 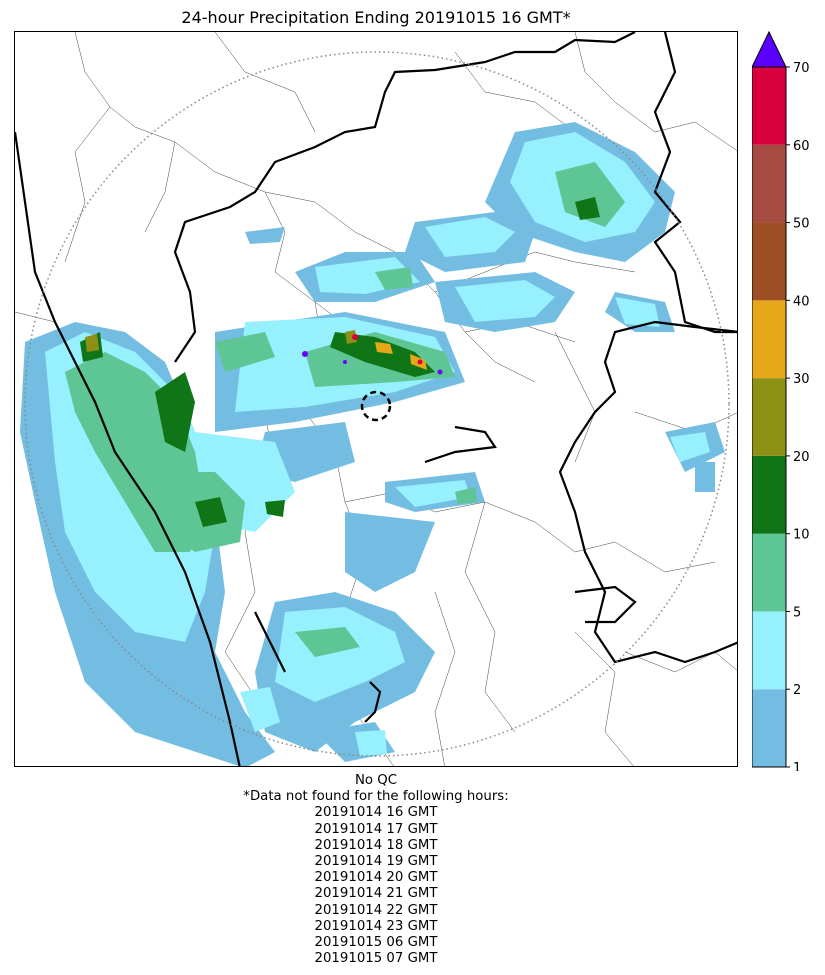 I want to click on colorbar-outline, so click(x=769, y=417).